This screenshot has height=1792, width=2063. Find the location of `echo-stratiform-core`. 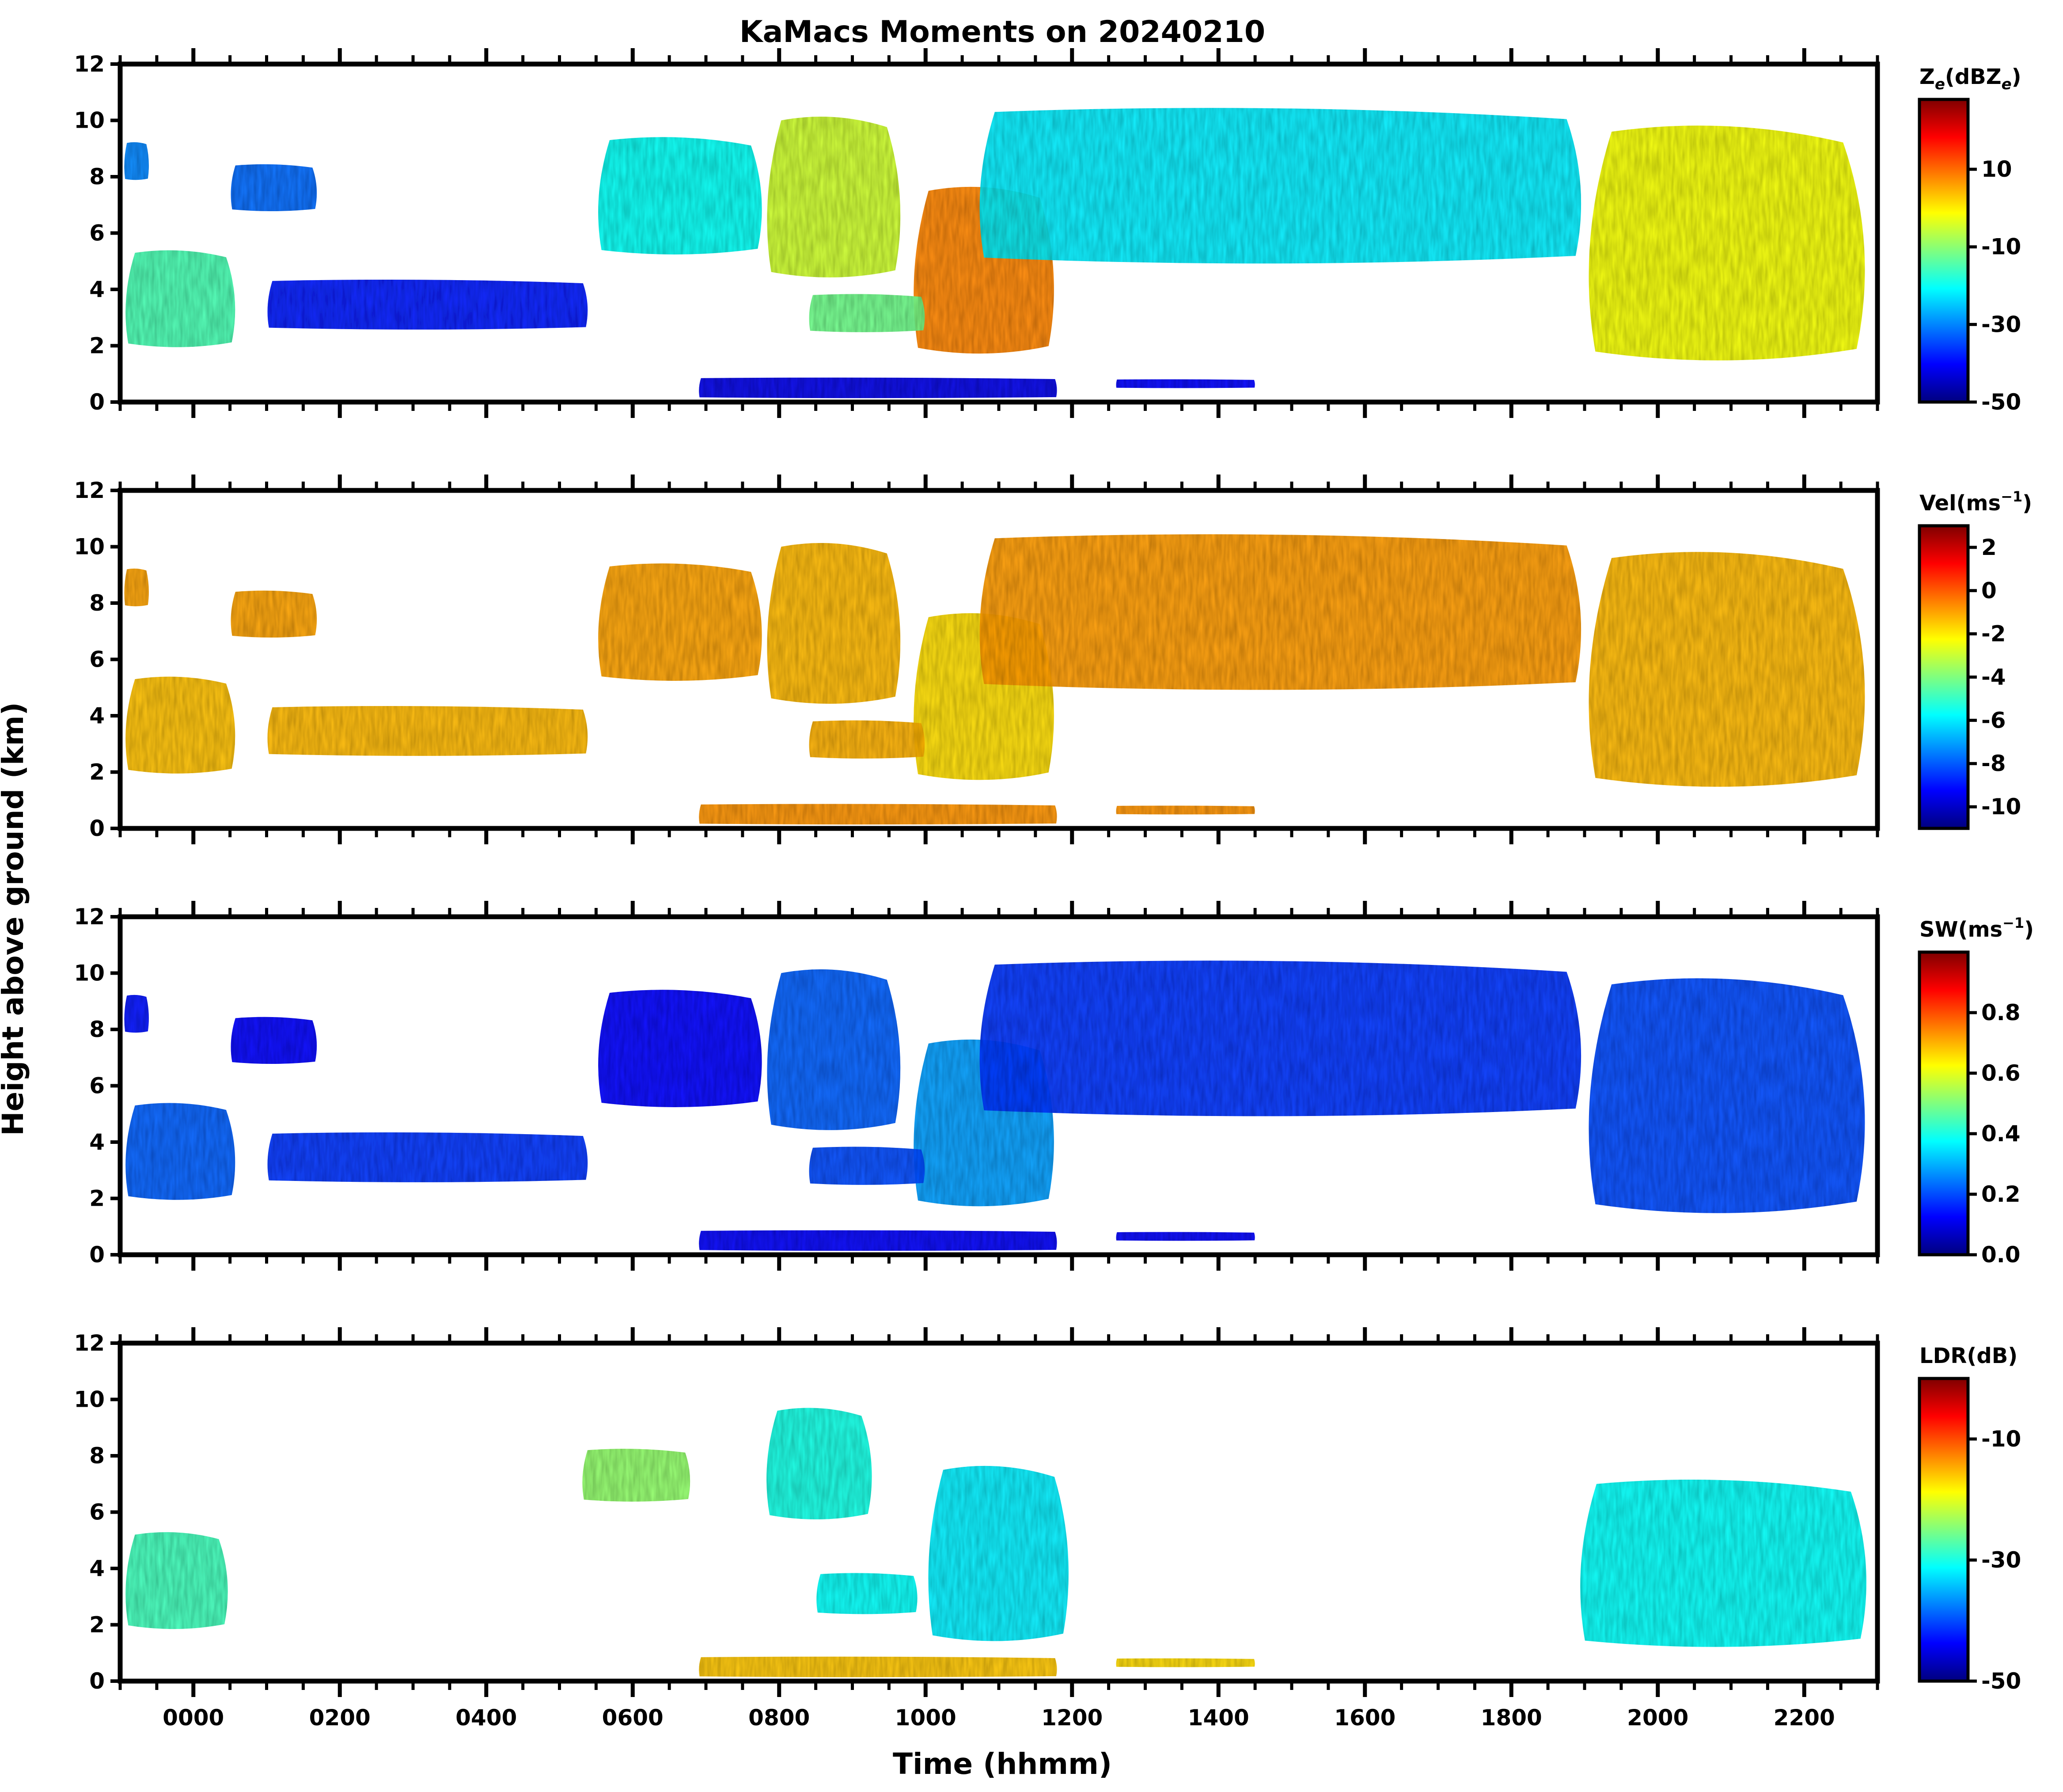

echo-stratiform-core is located at coordinates (998, 1553).